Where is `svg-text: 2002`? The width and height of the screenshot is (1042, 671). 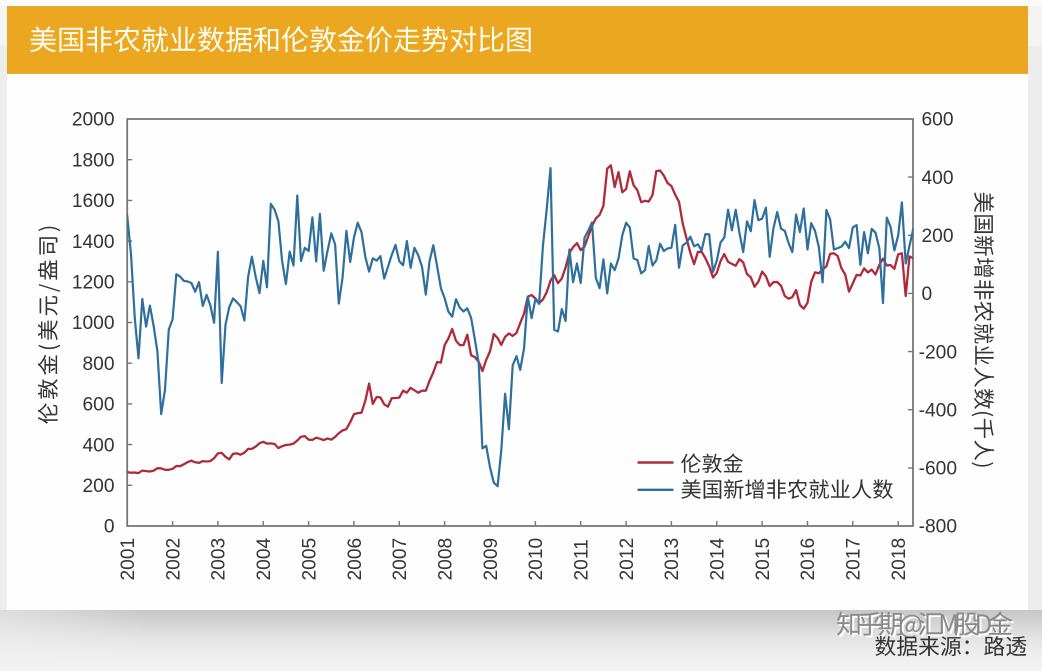
svg-text: 2002 is located at coordinates (173, 559).